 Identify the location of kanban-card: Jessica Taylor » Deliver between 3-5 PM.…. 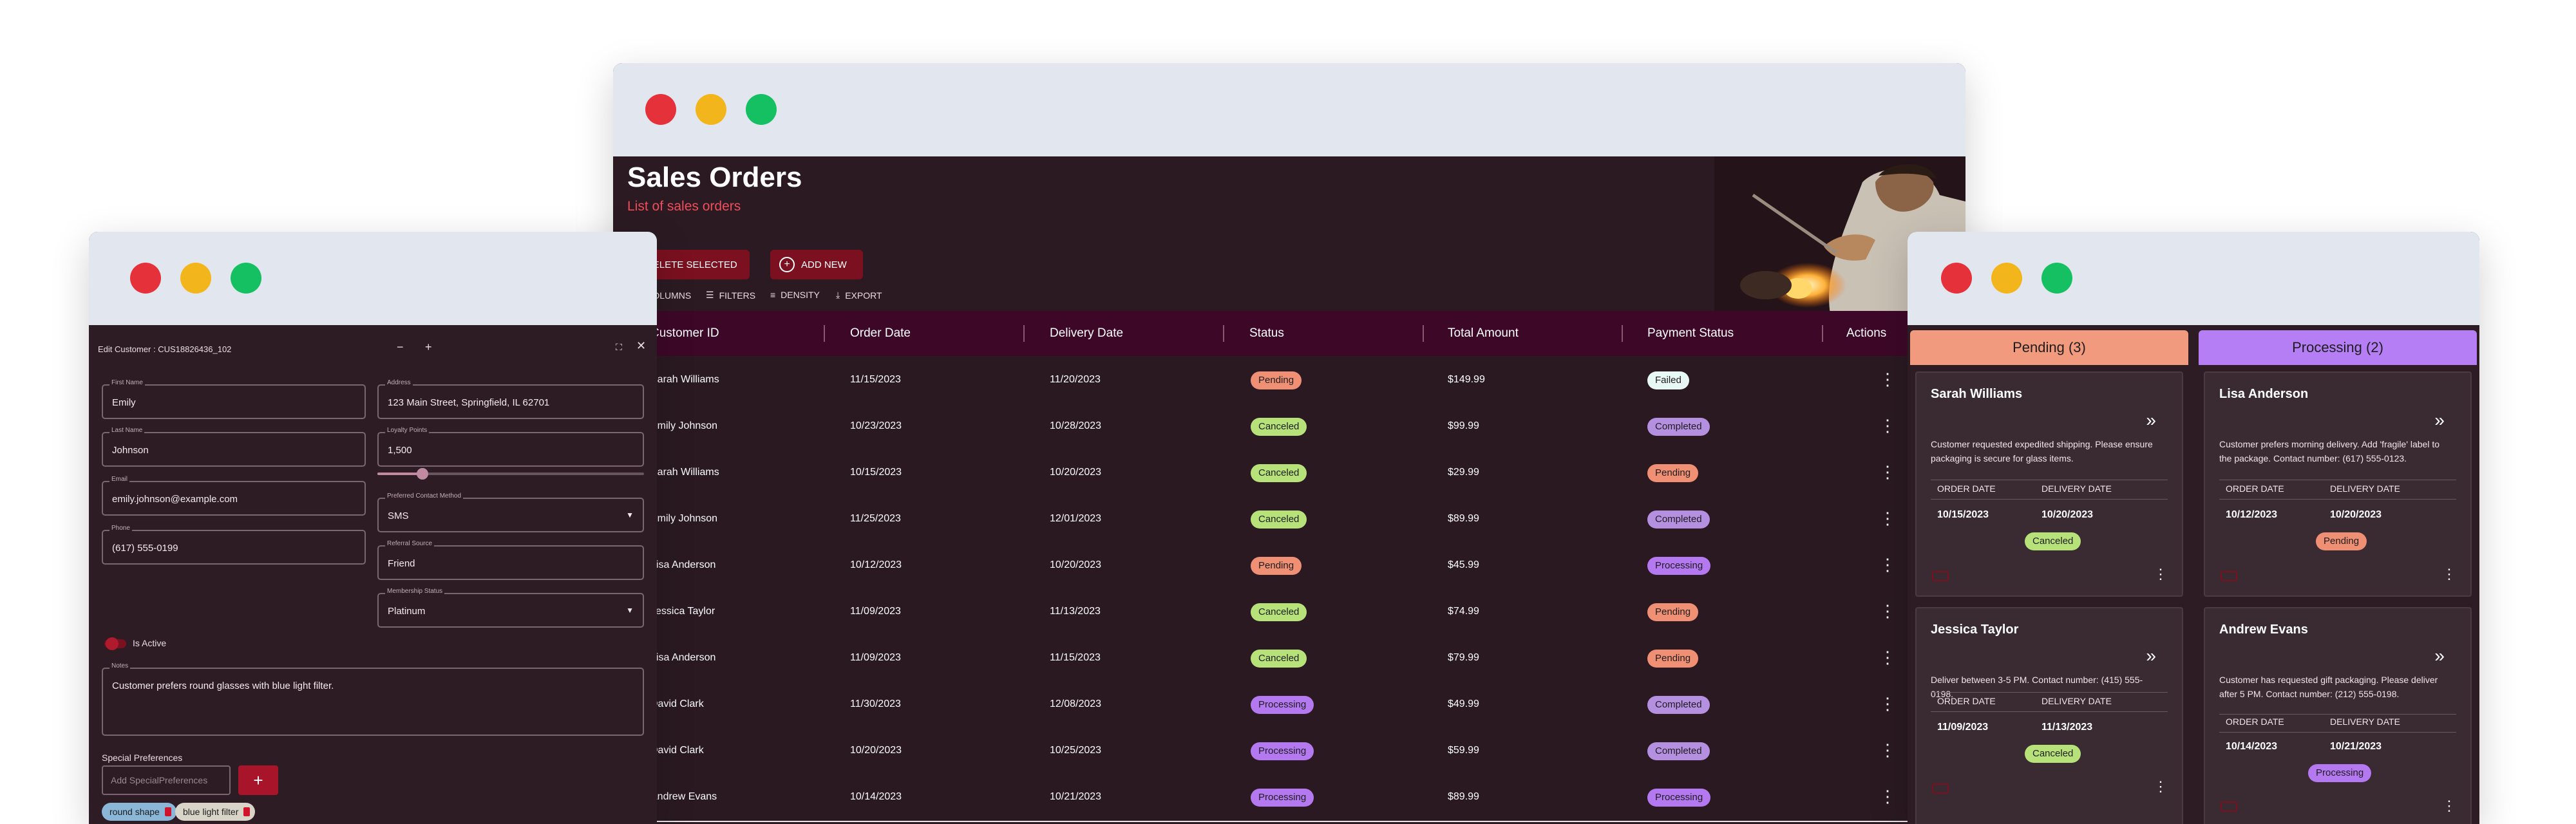
(2049, 715).